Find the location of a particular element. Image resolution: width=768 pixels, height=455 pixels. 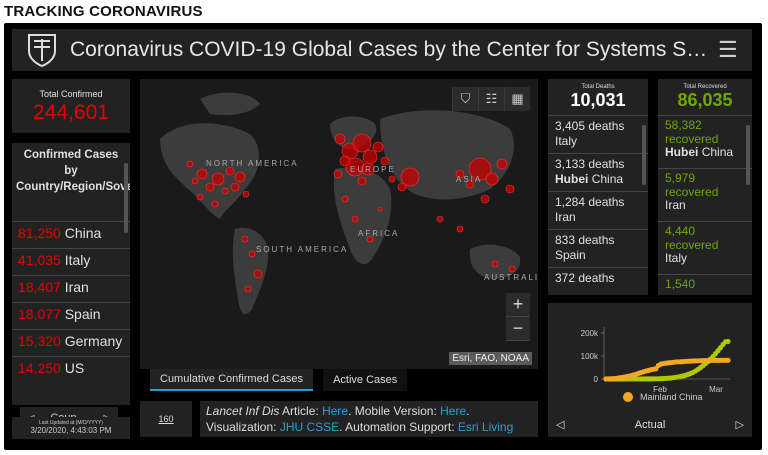

x-tick-label: Mar is located at coordinates (716, 389).